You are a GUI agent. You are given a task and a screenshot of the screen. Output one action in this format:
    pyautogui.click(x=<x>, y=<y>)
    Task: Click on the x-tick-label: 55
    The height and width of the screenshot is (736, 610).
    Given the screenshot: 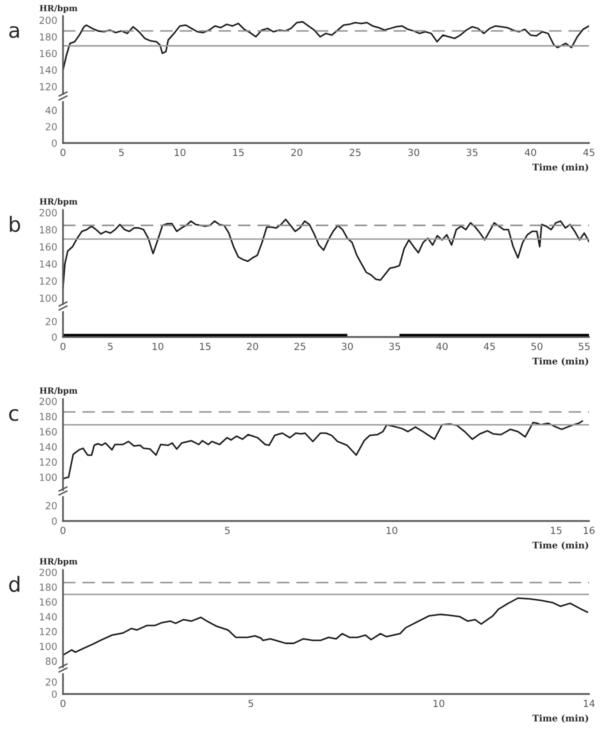 What is the action you would take?
    pyautogui.click(x=584, y=346)
    